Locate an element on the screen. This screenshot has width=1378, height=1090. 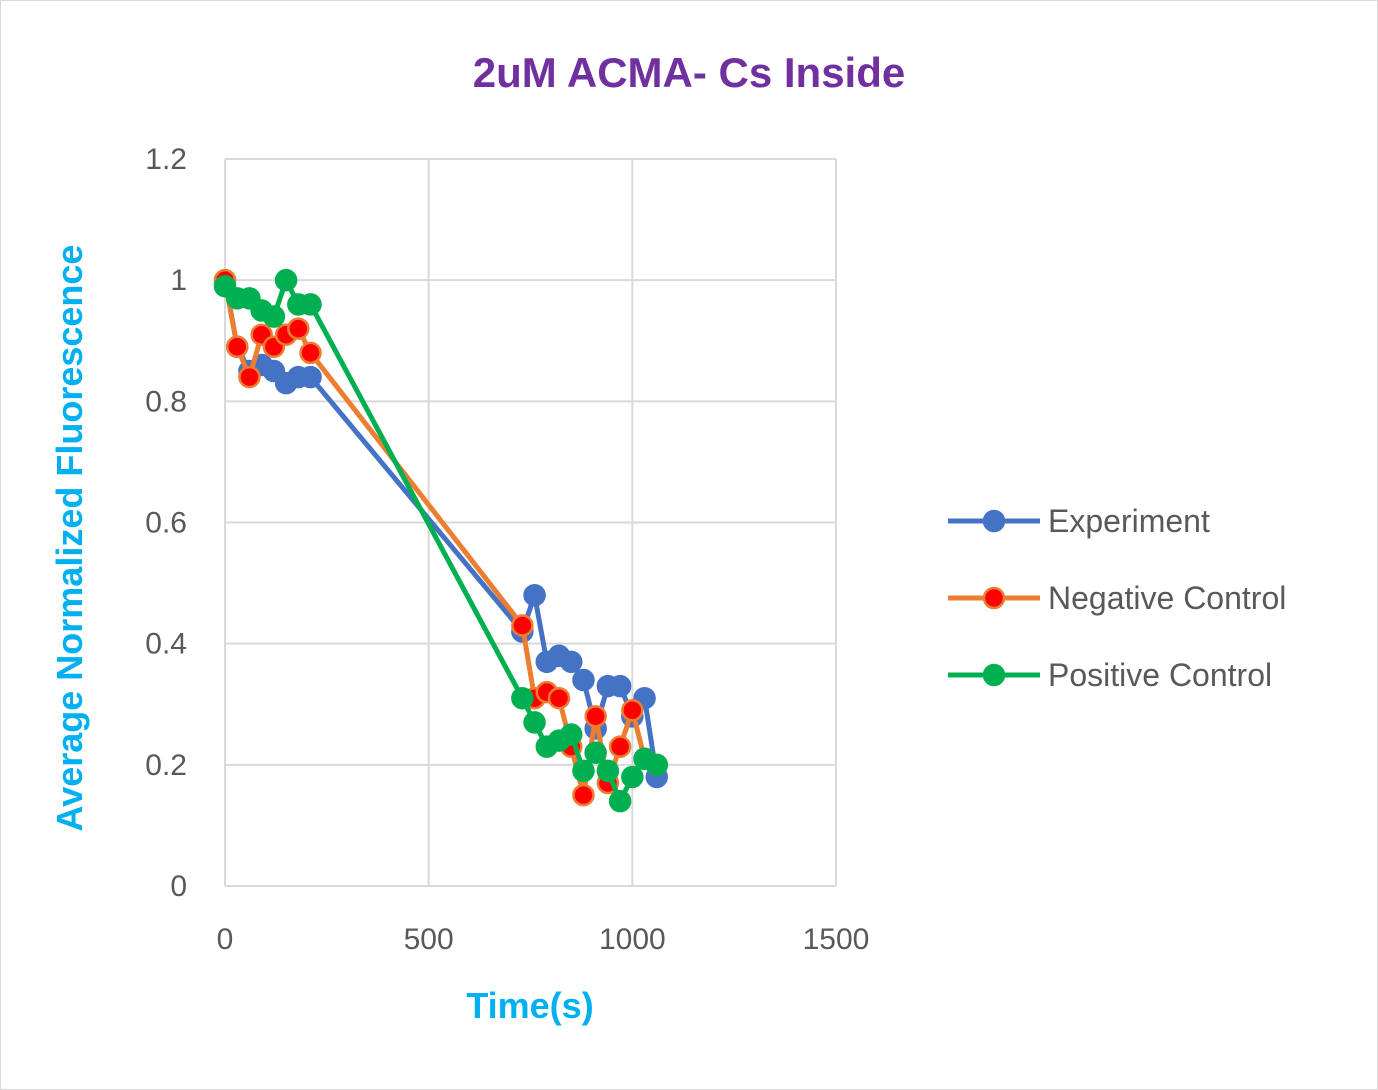
legend-label: Experiment is located at coordinates (1129, 521).